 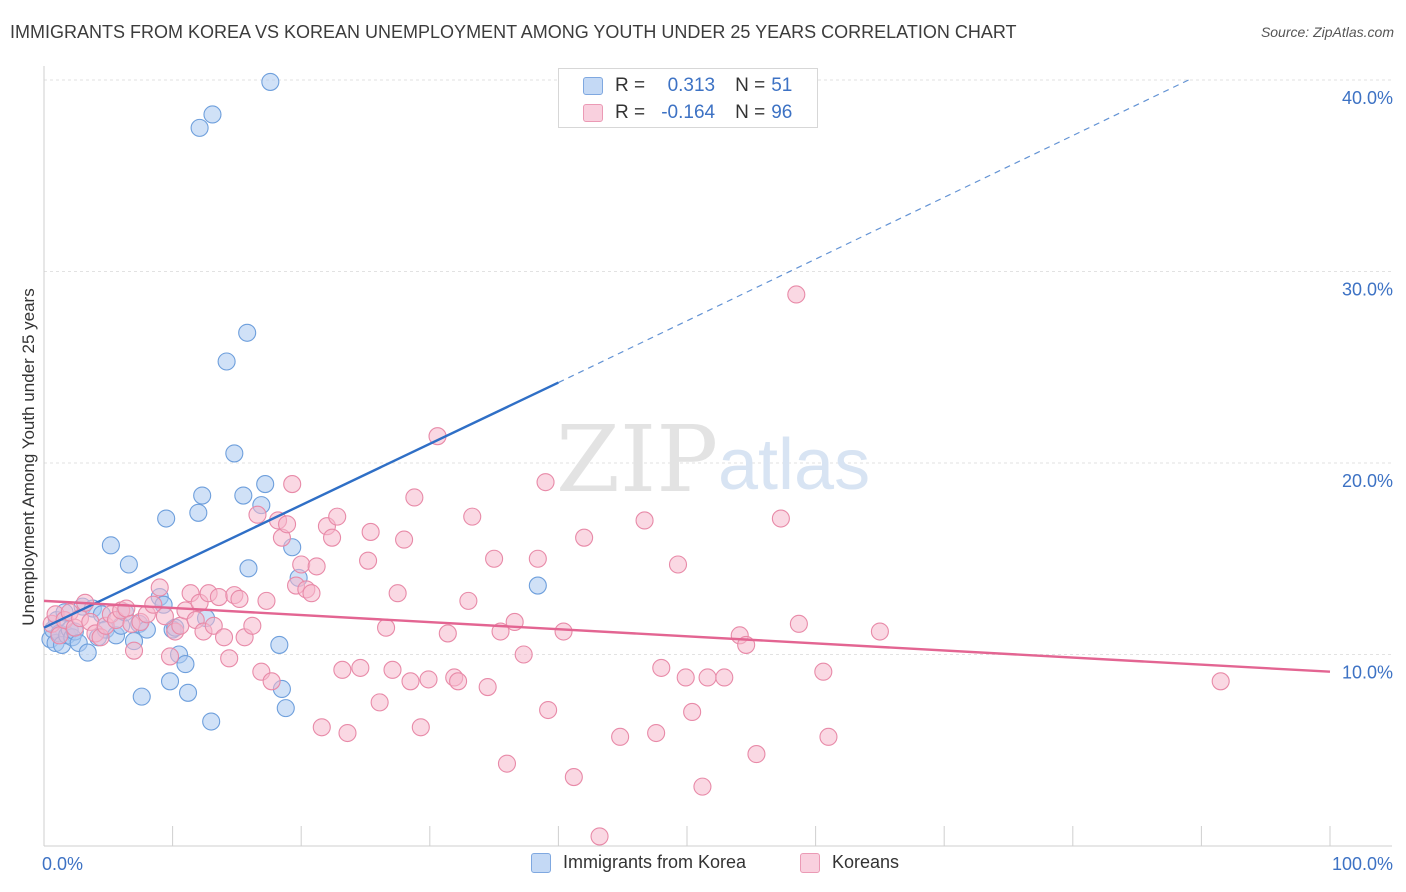 I want to click on watermark: ZIP atlas, so click(x=713, y=459).